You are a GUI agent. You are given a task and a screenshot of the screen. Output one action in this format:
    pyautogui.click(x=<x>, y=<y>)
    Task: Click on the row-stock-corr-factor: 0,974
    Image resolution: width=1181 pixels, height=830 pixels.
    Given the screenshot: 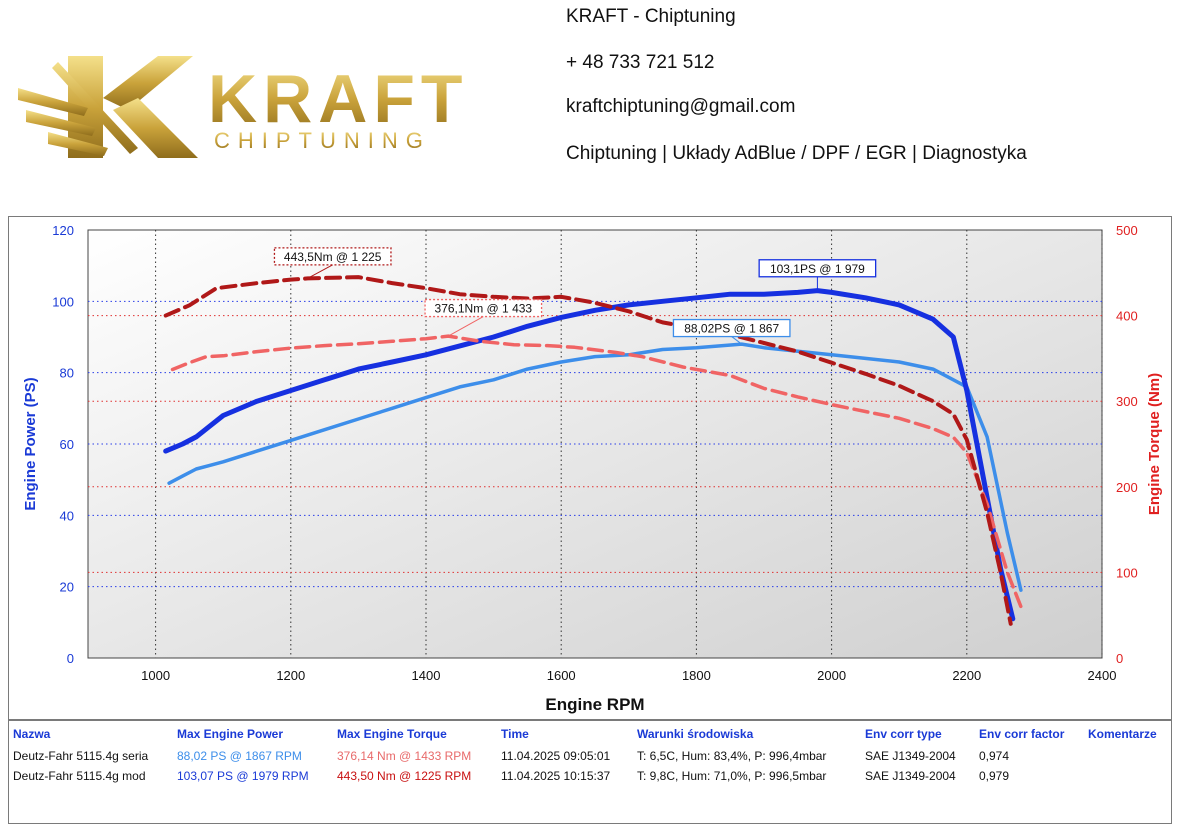 What is the action you would take?
    pyautogui.click(x=994, y=756)
    